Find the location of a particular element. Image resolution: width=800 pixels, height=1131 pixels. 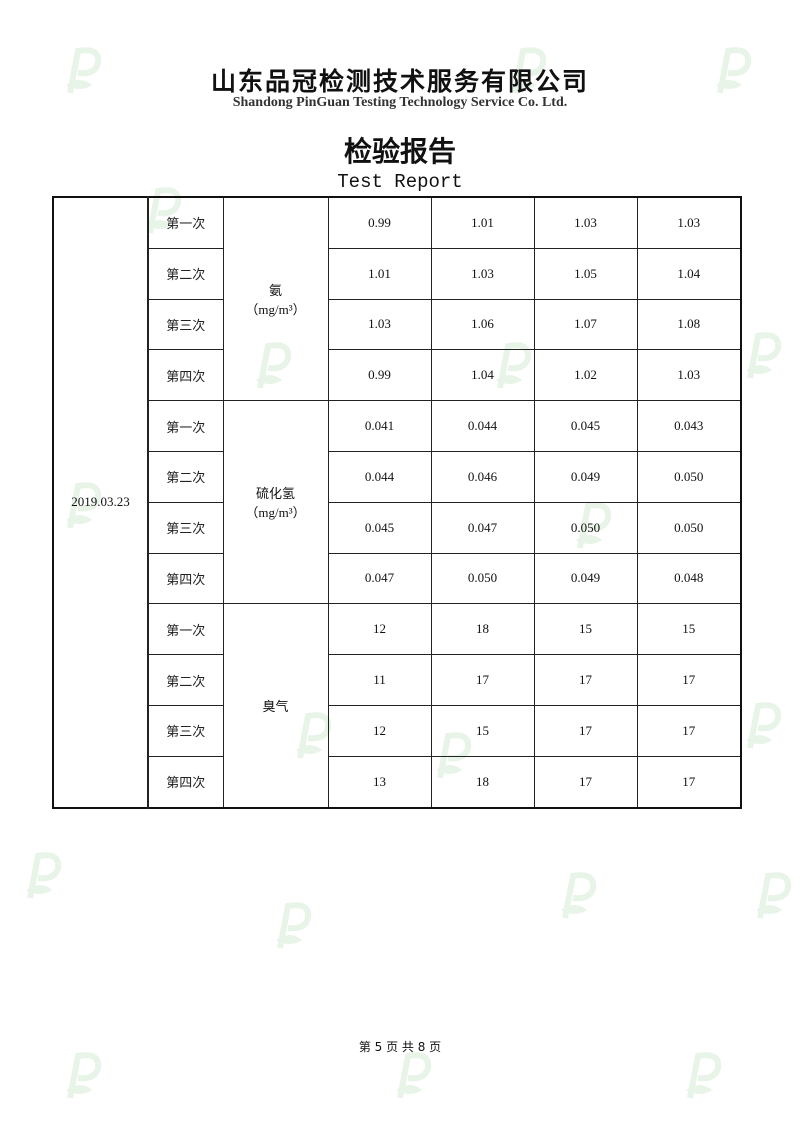

measurement-value: 0.043 is located at coordinates (689, 426).